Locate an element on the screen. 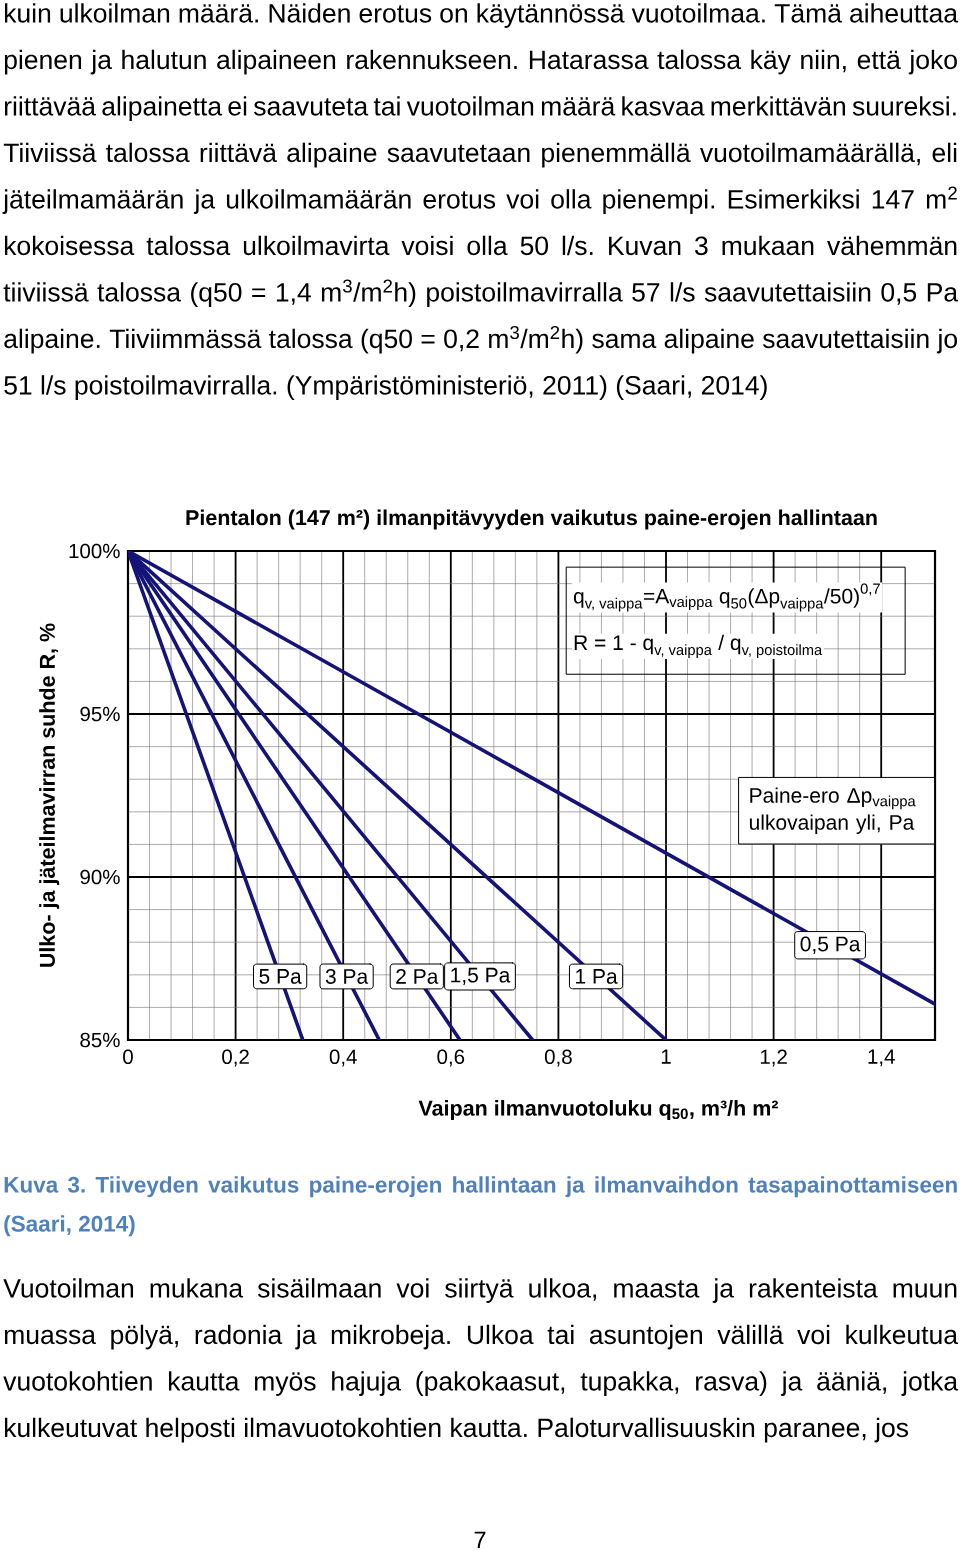  y-tick-label: 90% is located at coordinates (100, 877).